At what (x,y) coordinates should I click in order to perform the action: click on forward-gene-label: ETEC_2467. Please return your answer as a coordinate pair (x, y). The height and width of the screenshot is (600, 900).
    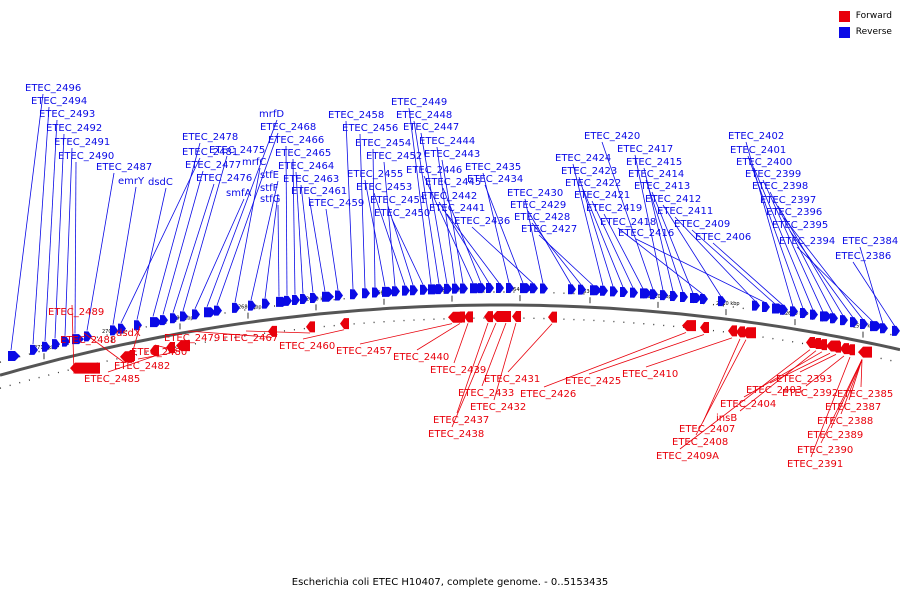
    Looking at the image, I should click on (250, 338).